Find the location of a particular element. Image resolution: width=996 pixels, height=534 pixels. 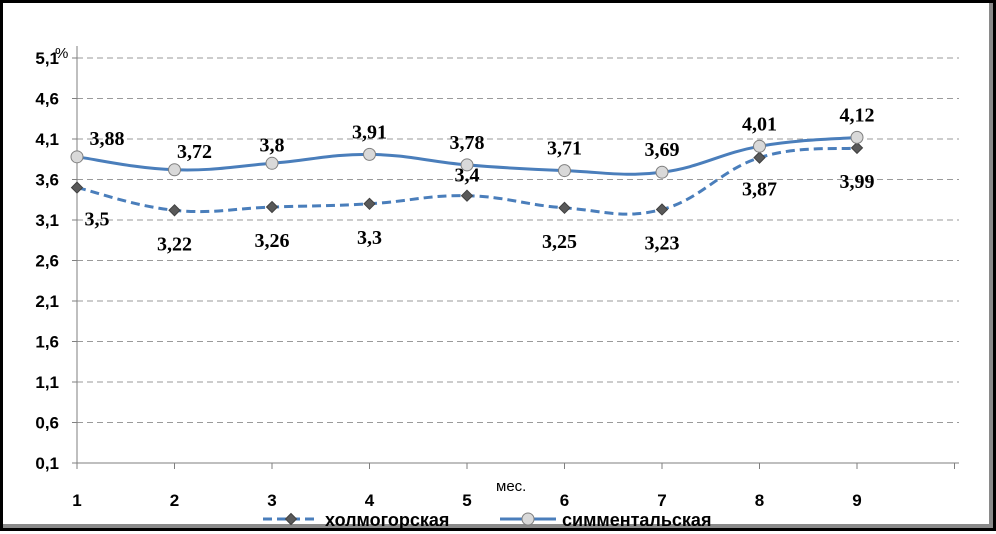

y-tick-label: 0,1 is located at coordinates (47, 463).